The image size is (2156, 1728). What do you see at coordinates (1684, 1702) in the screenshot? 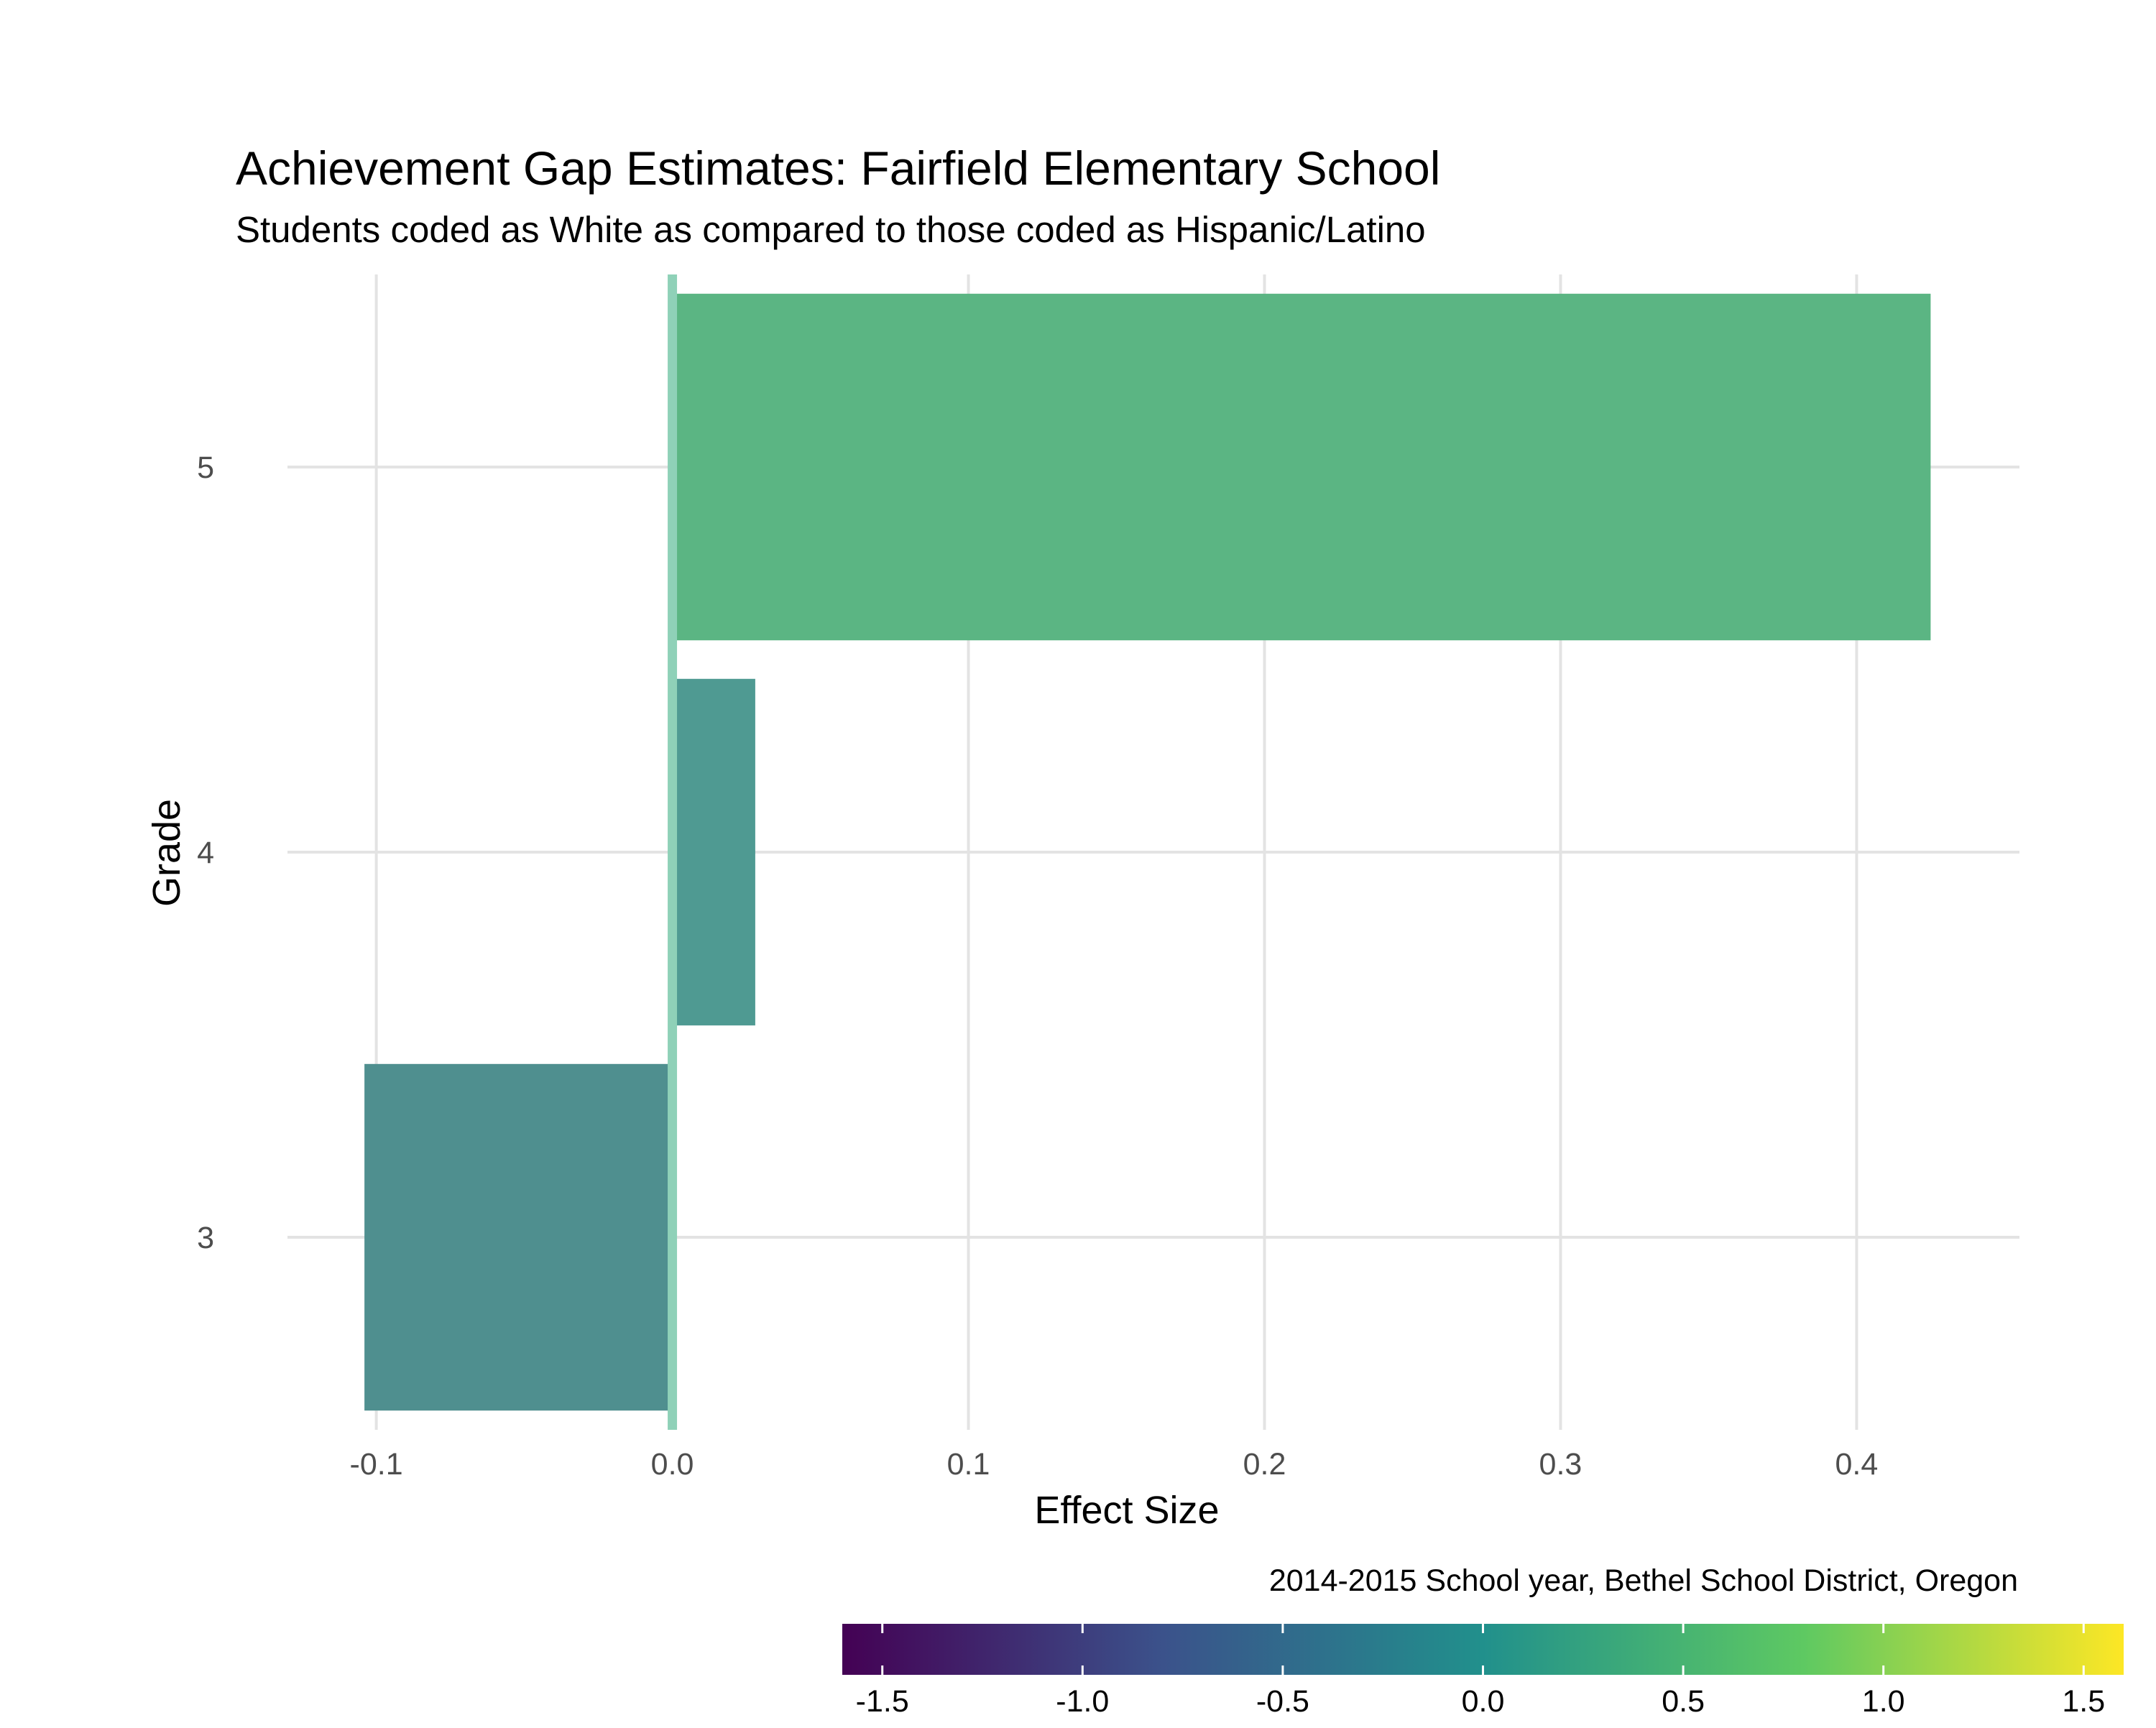
I see `colorbar-tick-label: 0.5` at bounding box center [1684, 1702].